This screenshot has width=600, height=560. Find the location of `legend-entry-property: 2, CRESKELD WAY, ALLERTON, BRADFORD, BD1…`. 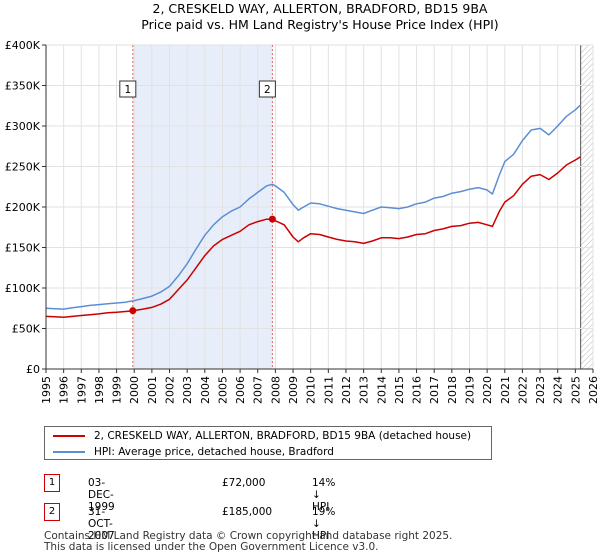

legend-entry-property: 2, CRESKELD WAY, ALLERTON, BRADFORD, BD1… is located at coordinates (262, 436).